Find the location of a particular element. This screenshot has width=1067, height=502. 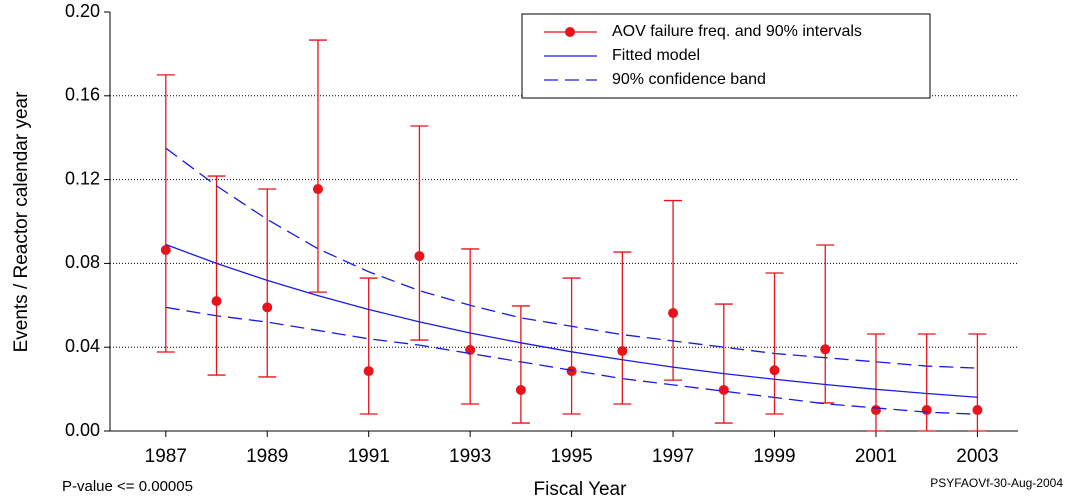

x-tick-label: 1989 is located at coordinates (267, 456).